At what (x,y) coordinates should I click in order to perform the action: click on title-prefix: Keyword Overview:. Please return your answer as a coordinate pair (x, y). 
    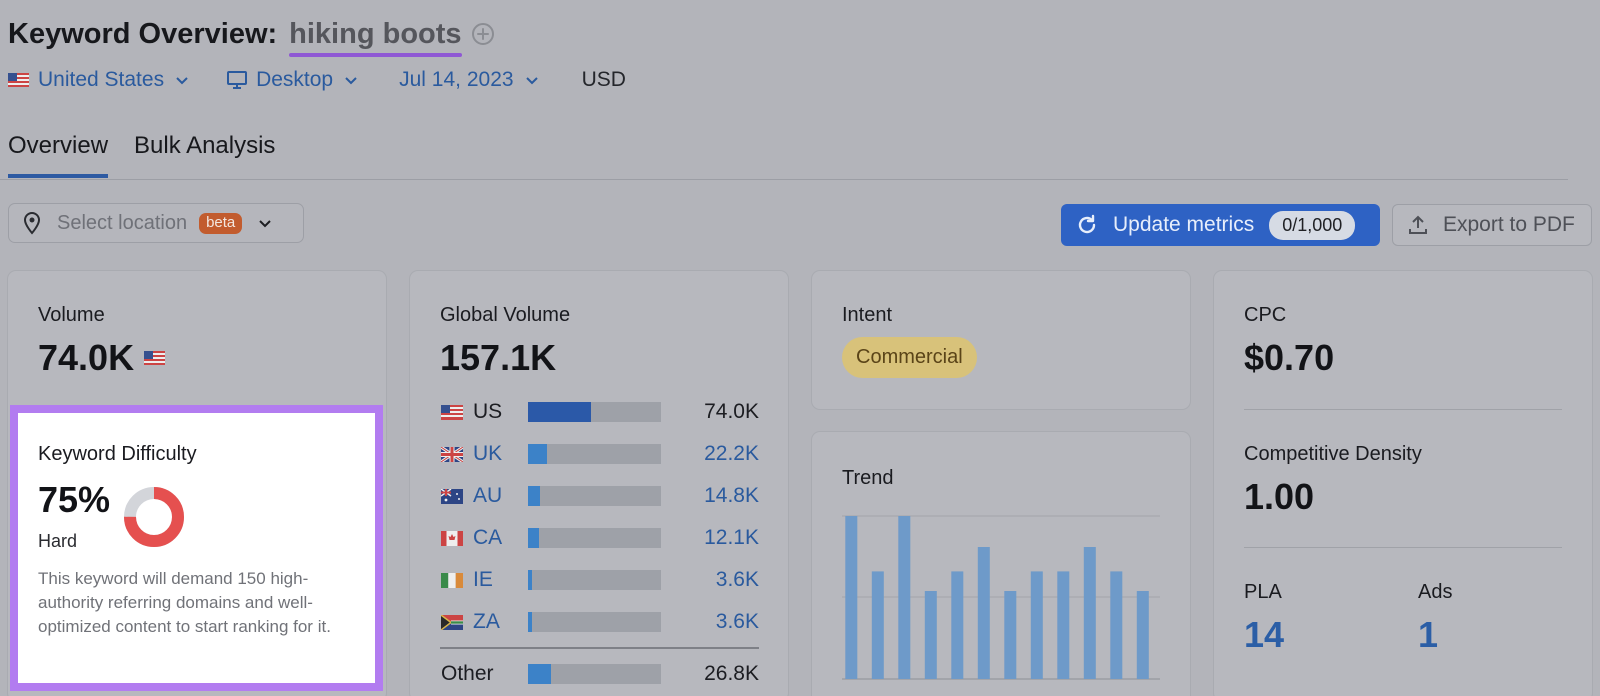
    Looking at the image, I should click on (143, 33).